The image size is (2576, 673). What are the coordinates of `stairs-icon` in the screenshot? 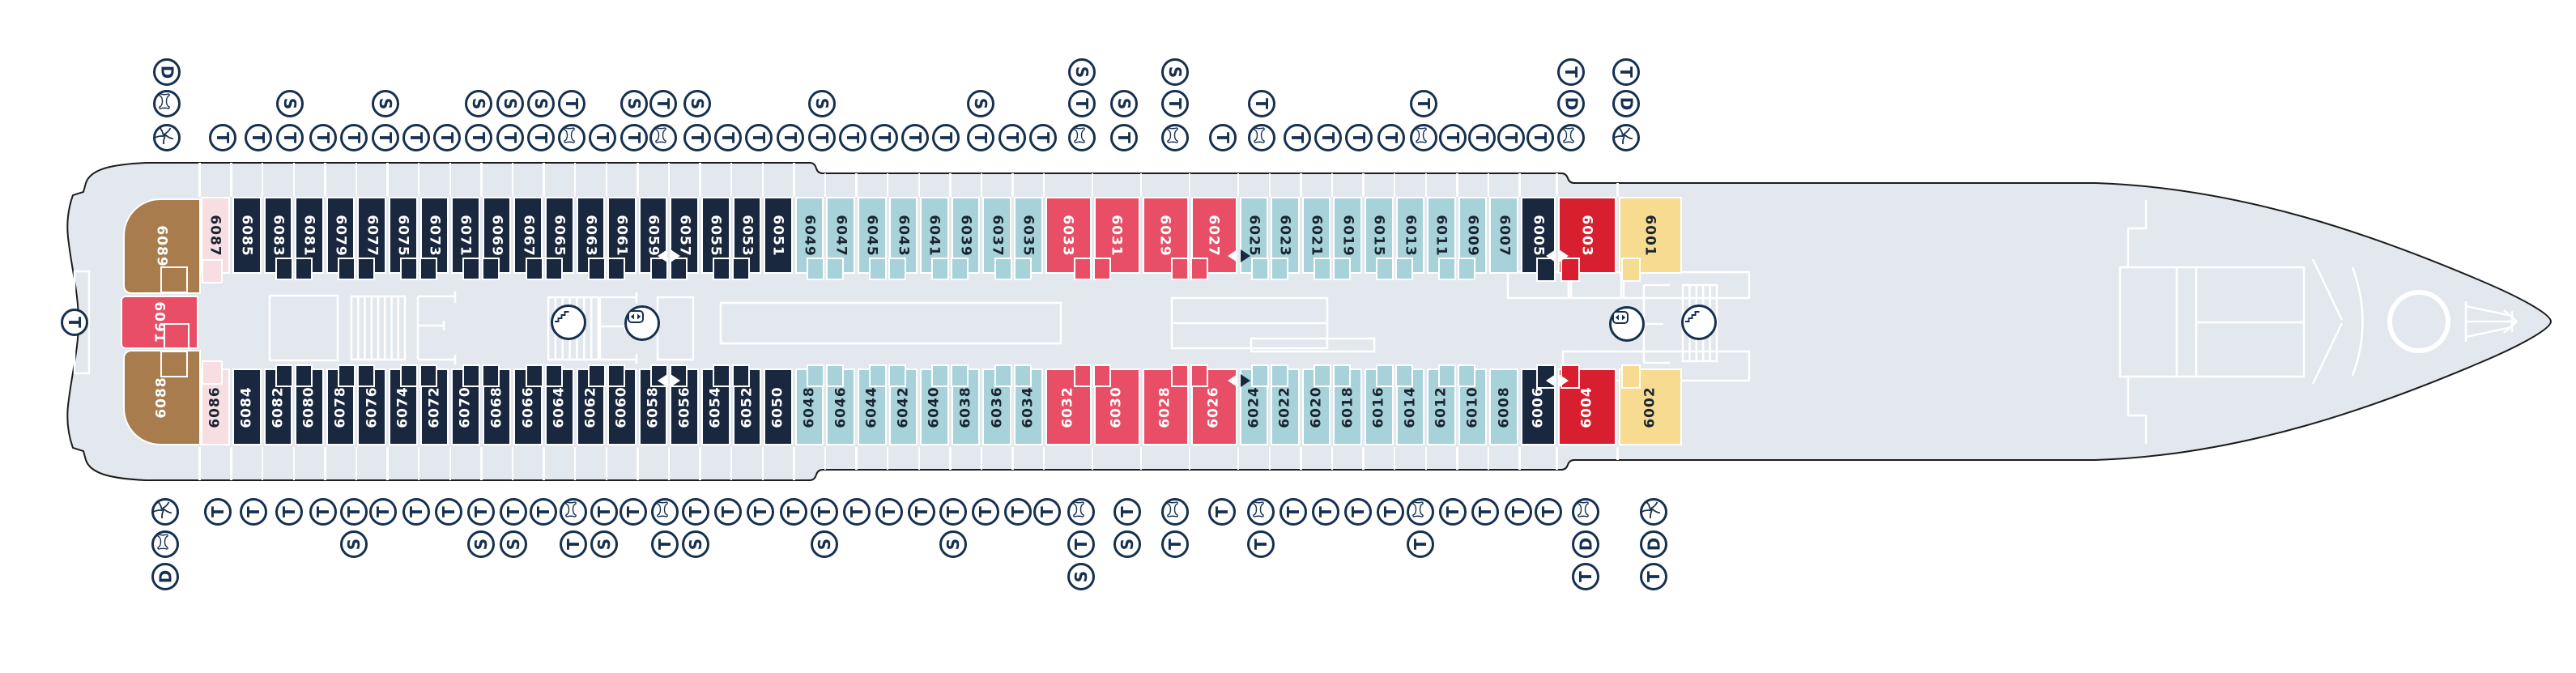 It's located at (1699, 322).